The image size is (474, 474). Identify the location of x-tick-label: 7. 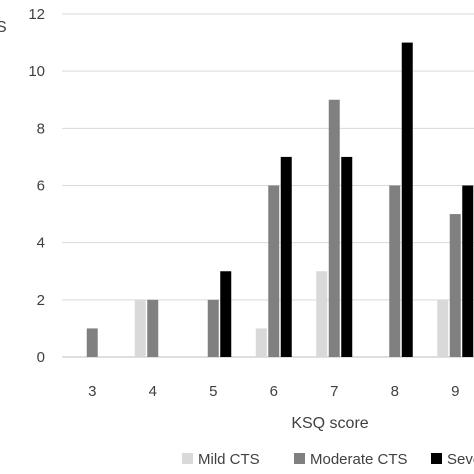
(334, 391).